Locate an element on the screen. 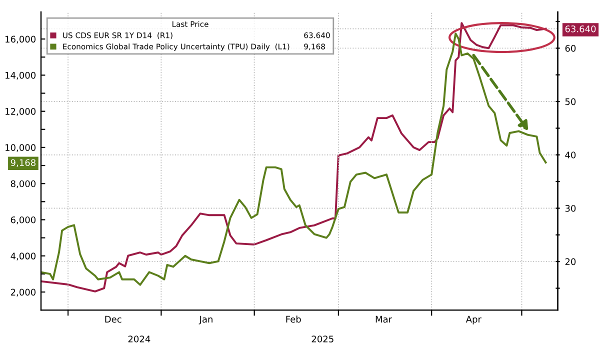 The width and height of the screenshot is (603, 350). y2-tick-label: 50 is located at coordinates (570, 102).